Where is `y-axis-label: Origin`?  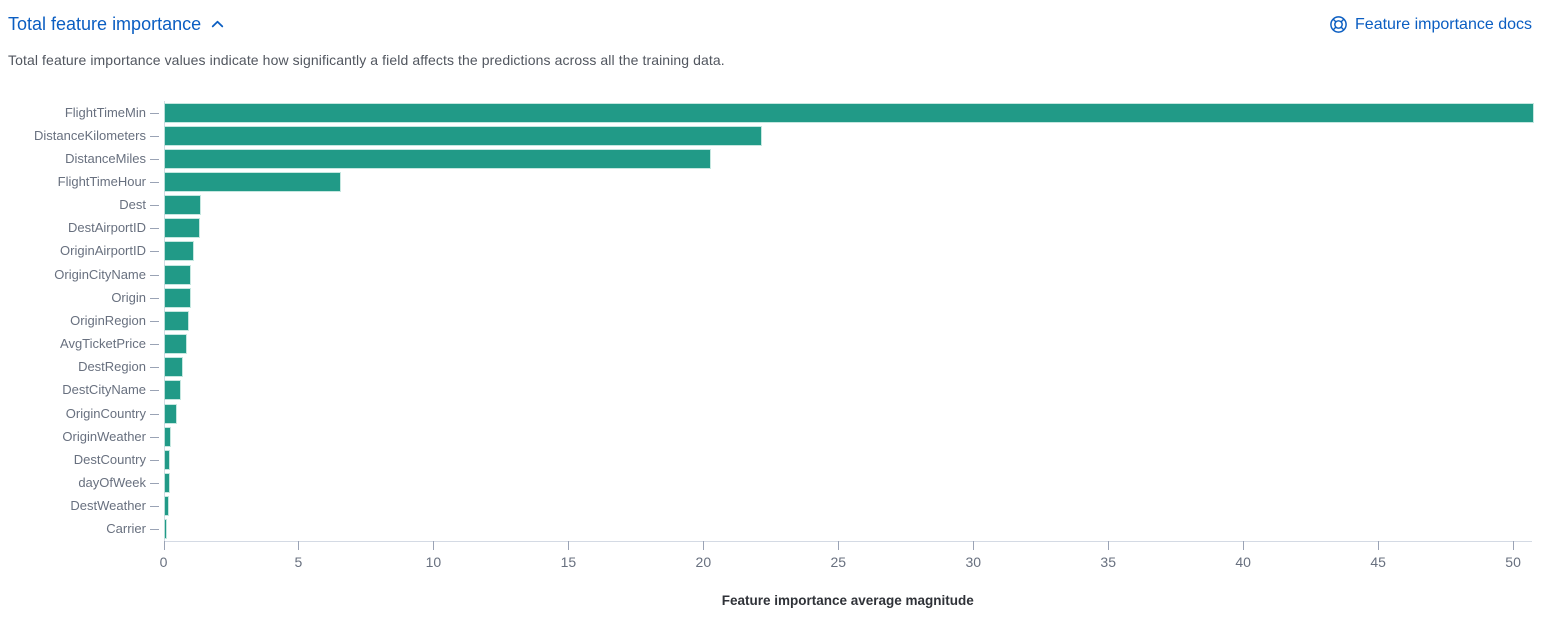 y-axis-label: Origin is located at coordinates (128, 297).